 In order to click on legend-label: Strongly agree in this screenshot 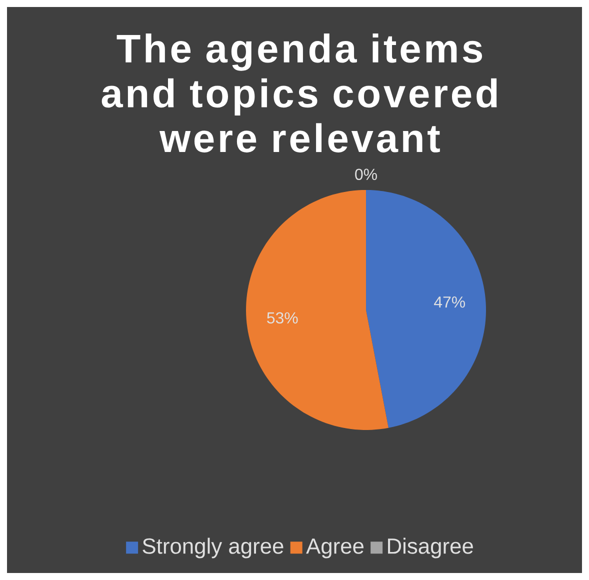, I will do `click(213, 548)`.